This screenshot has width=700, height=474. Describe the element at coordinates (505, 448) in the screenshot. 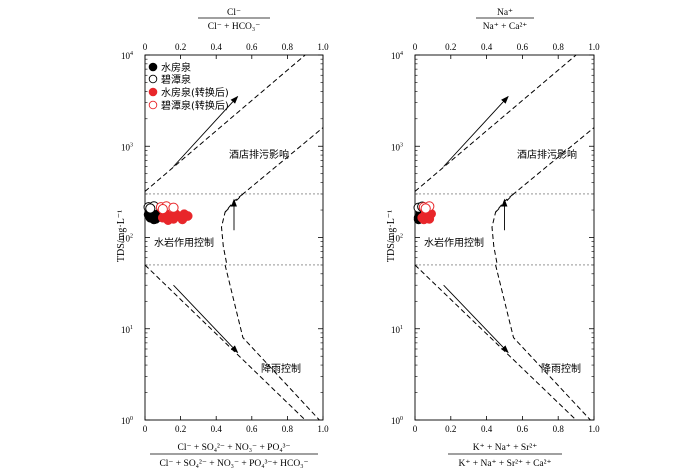

I see `bottom-label-numerator: K⁺ + Na⁺ + Sr²⁺` at that location.